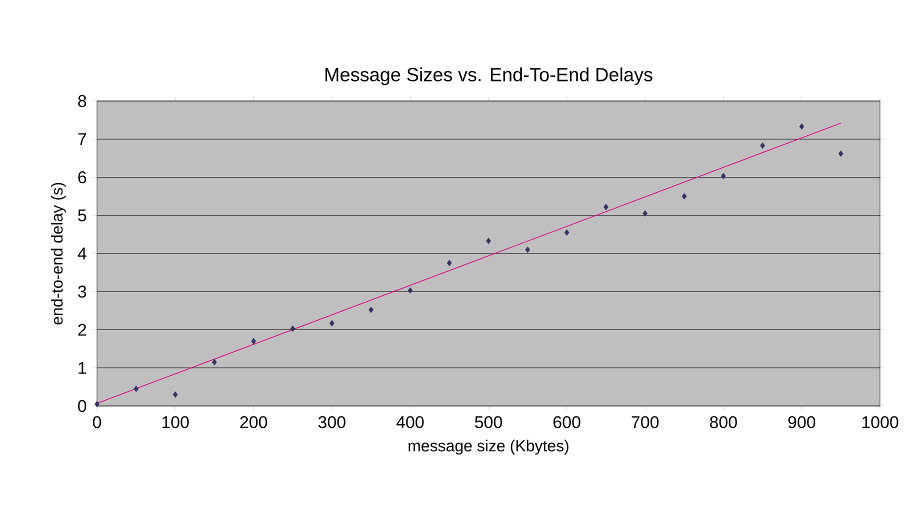  I want to click on y-tick-label: 2, so click(82, 330).